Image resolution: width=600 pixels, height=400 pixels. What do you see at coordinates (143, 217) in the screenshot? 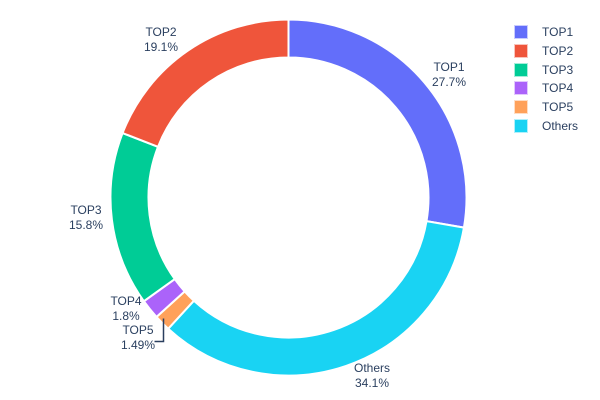
I see `pie-slice-top3` at bounding box center [143, 217].